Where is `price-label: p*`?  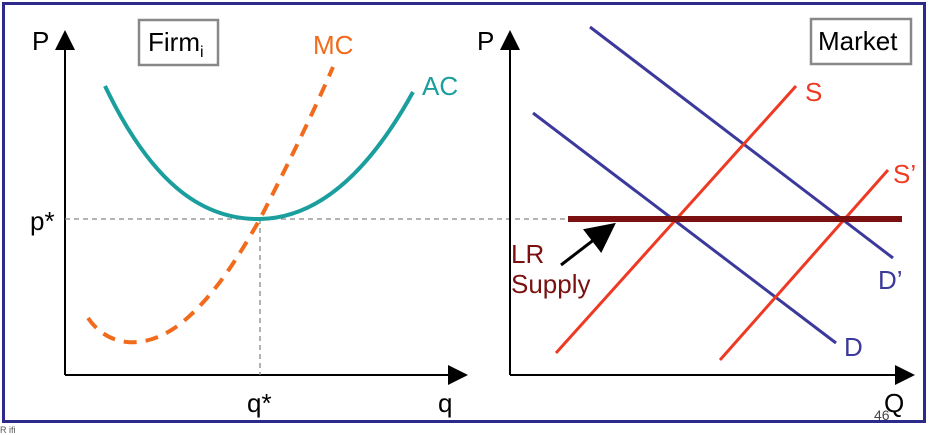
price-label: p* is located at coordinates (42, 221).